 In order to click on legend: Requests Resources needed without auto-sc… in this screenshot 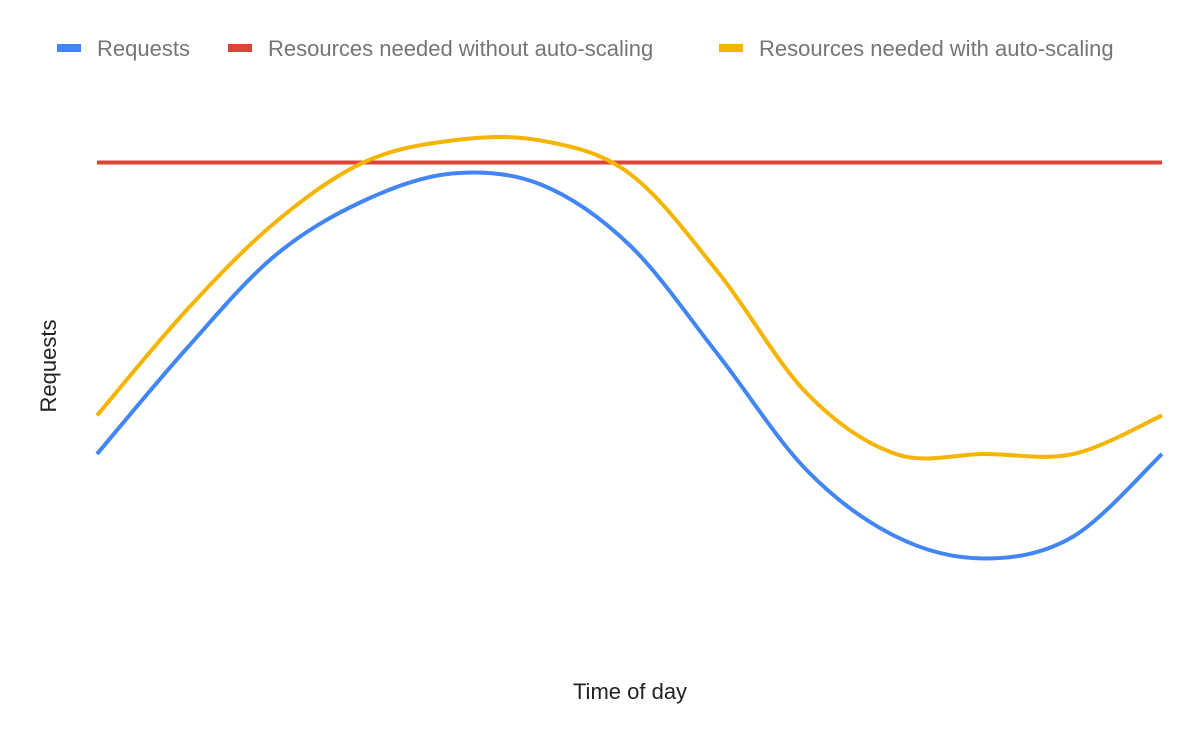, I will do `click(585, 48)`.